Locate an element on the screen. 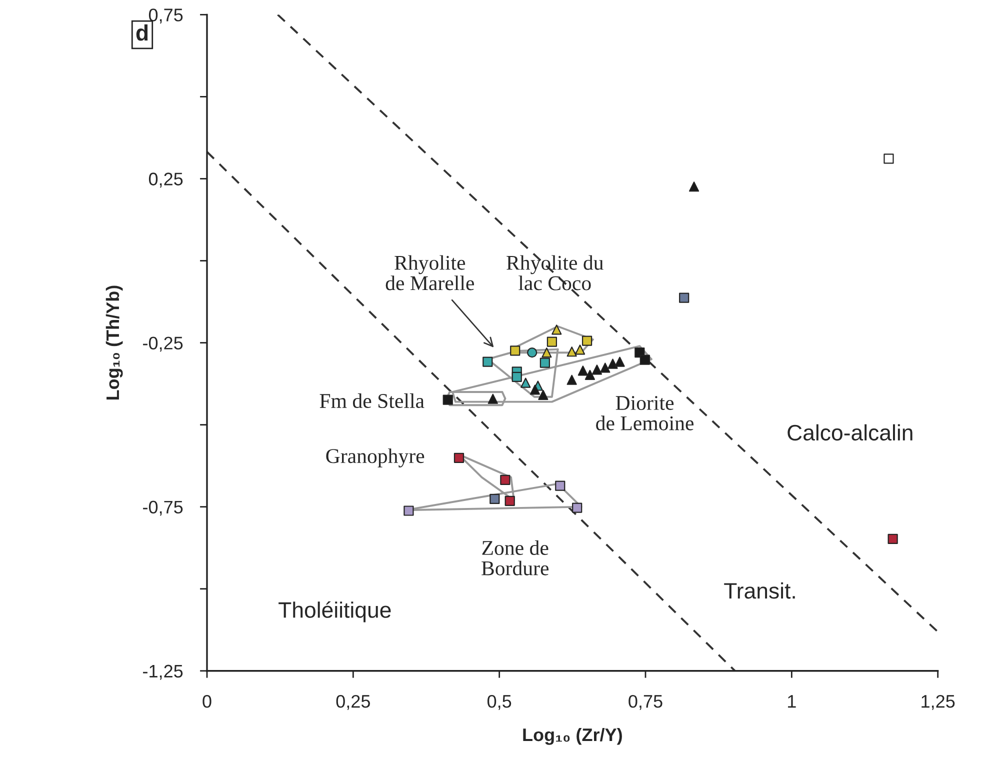 The image size is (981, 772). x-tick-label: 0,75 is located at coordinates (645, 702).